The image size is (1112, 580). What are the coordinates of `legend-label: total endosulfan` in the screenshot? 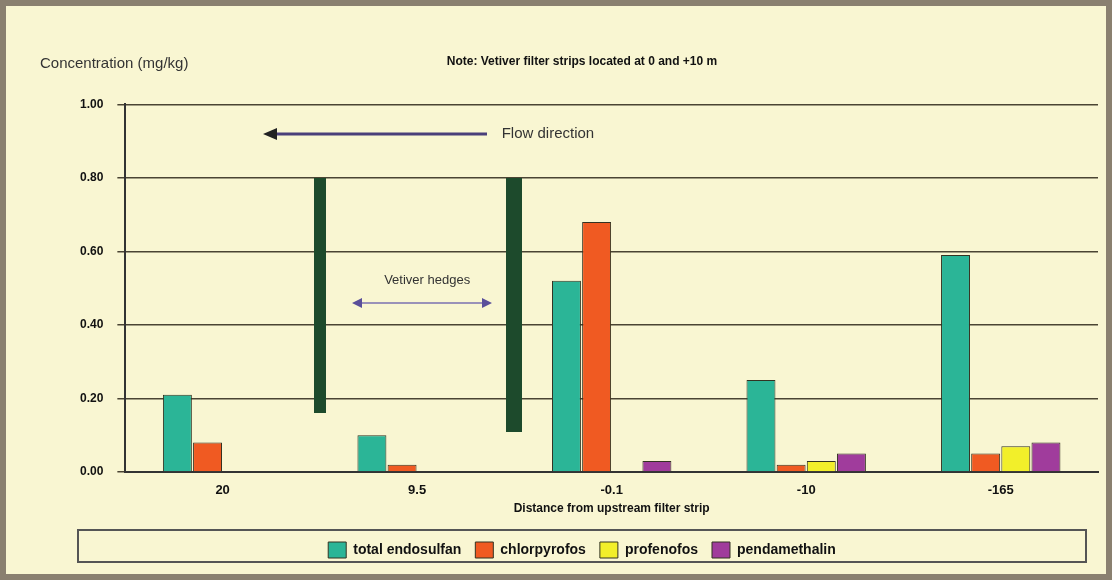 It's located at (407, 548).